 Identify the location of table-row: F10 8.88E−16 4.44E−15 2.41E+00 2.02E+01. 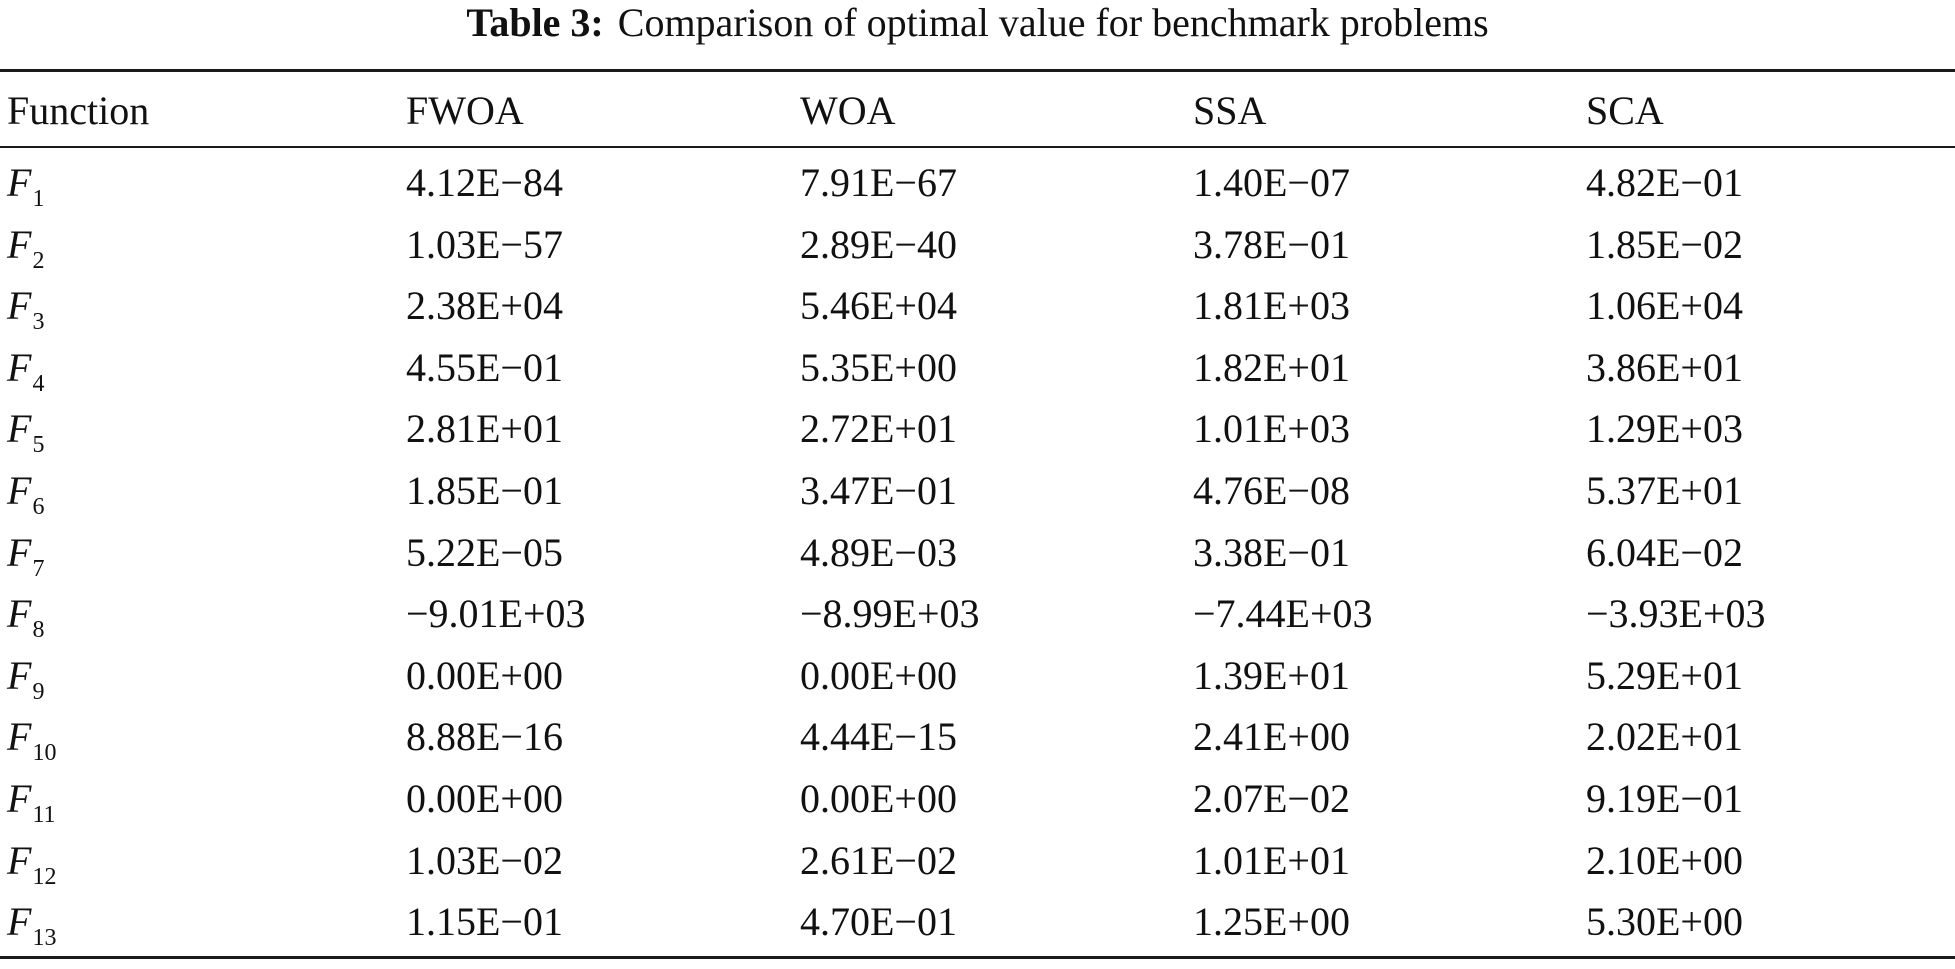
(977, 736).